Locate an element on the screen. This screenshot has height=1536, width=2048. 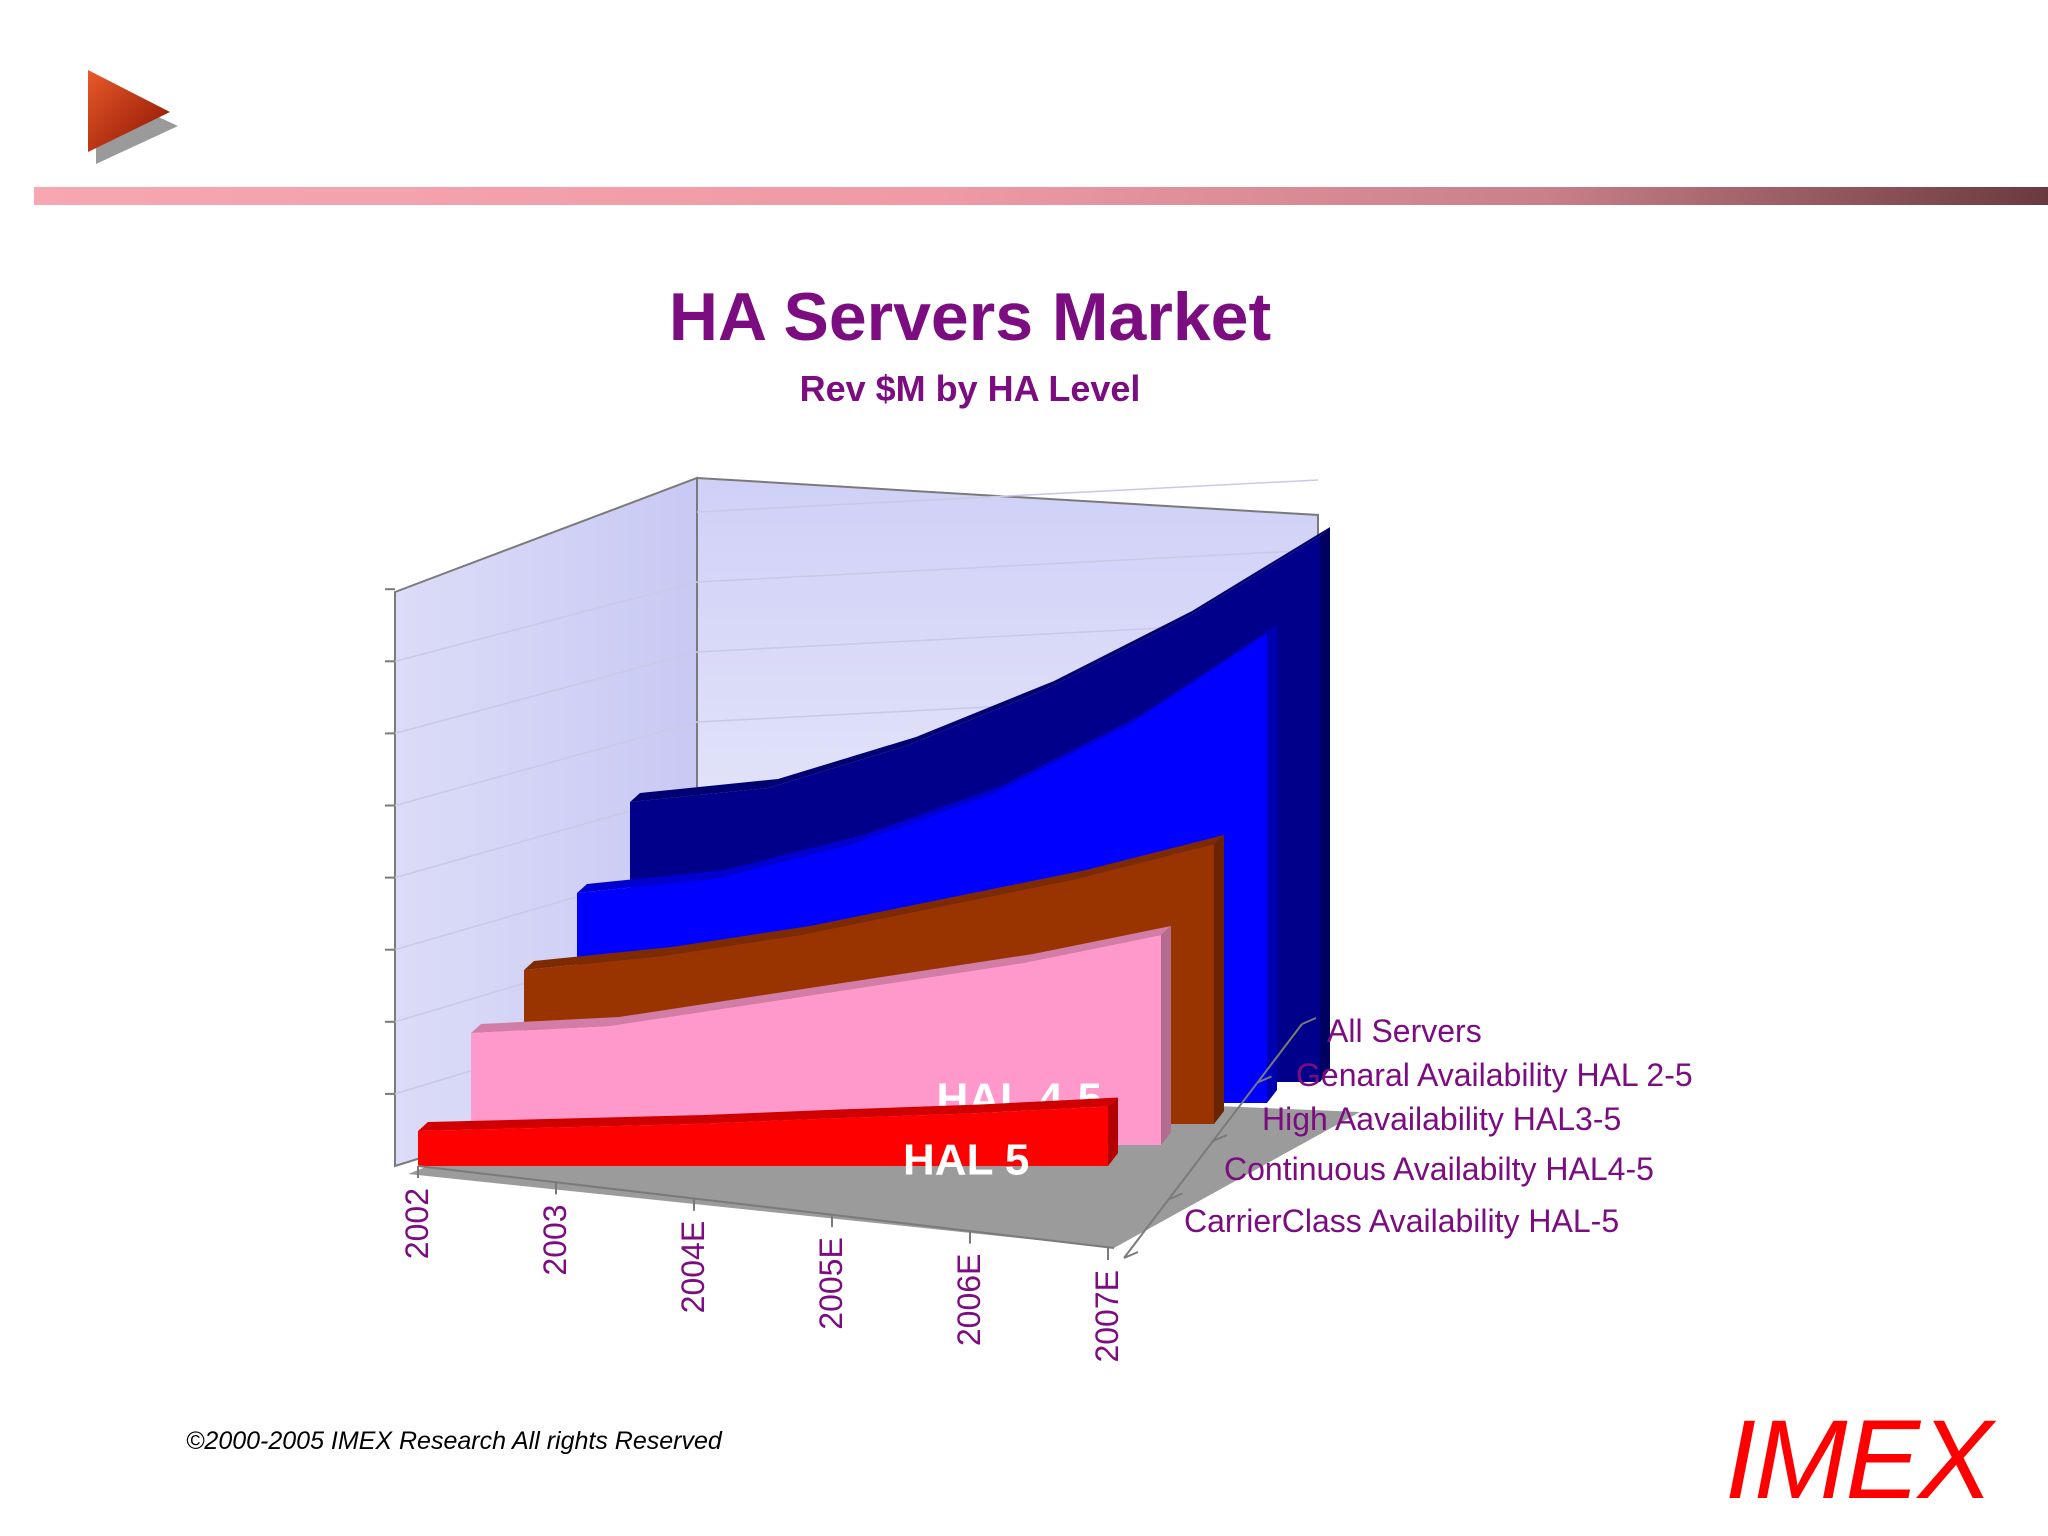
x-tick-label: 2004E is located at coordinates (693, 1267).